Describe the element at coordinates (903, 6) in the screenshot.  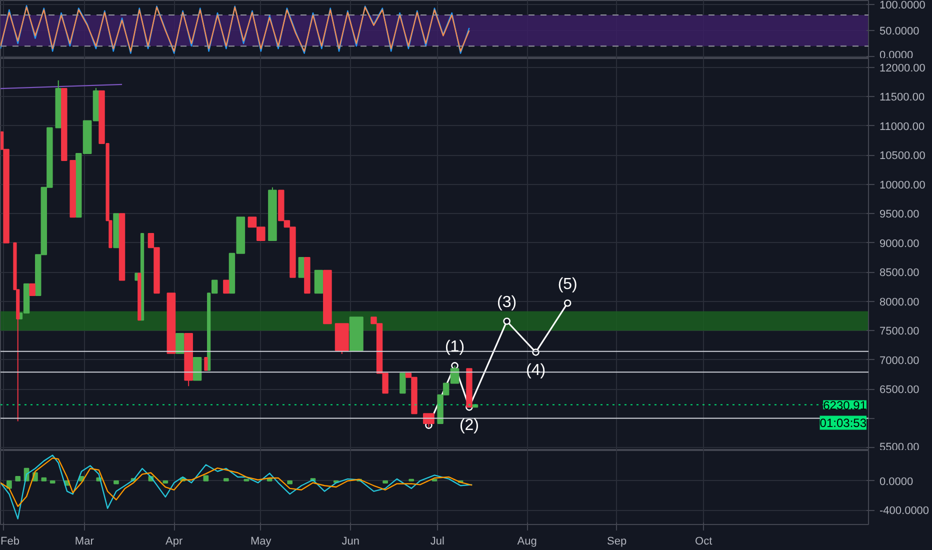
I see `y-tick-label: 100.0000` at that location.